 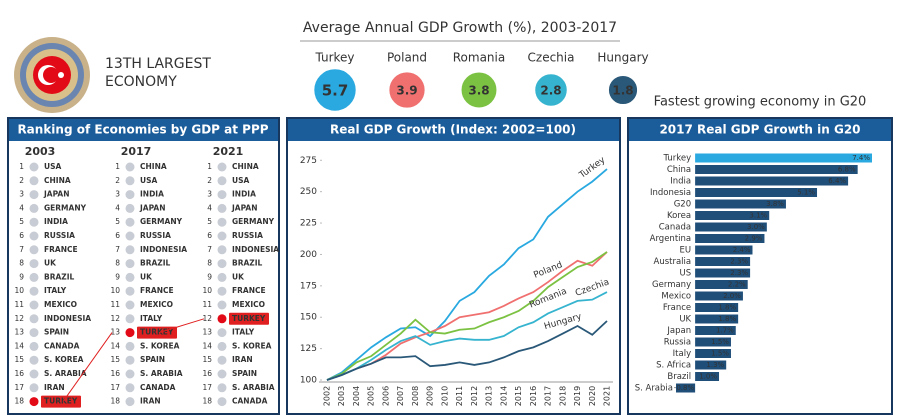 I want to click on bar-value: 6.8%, so click(x=847, y=170).